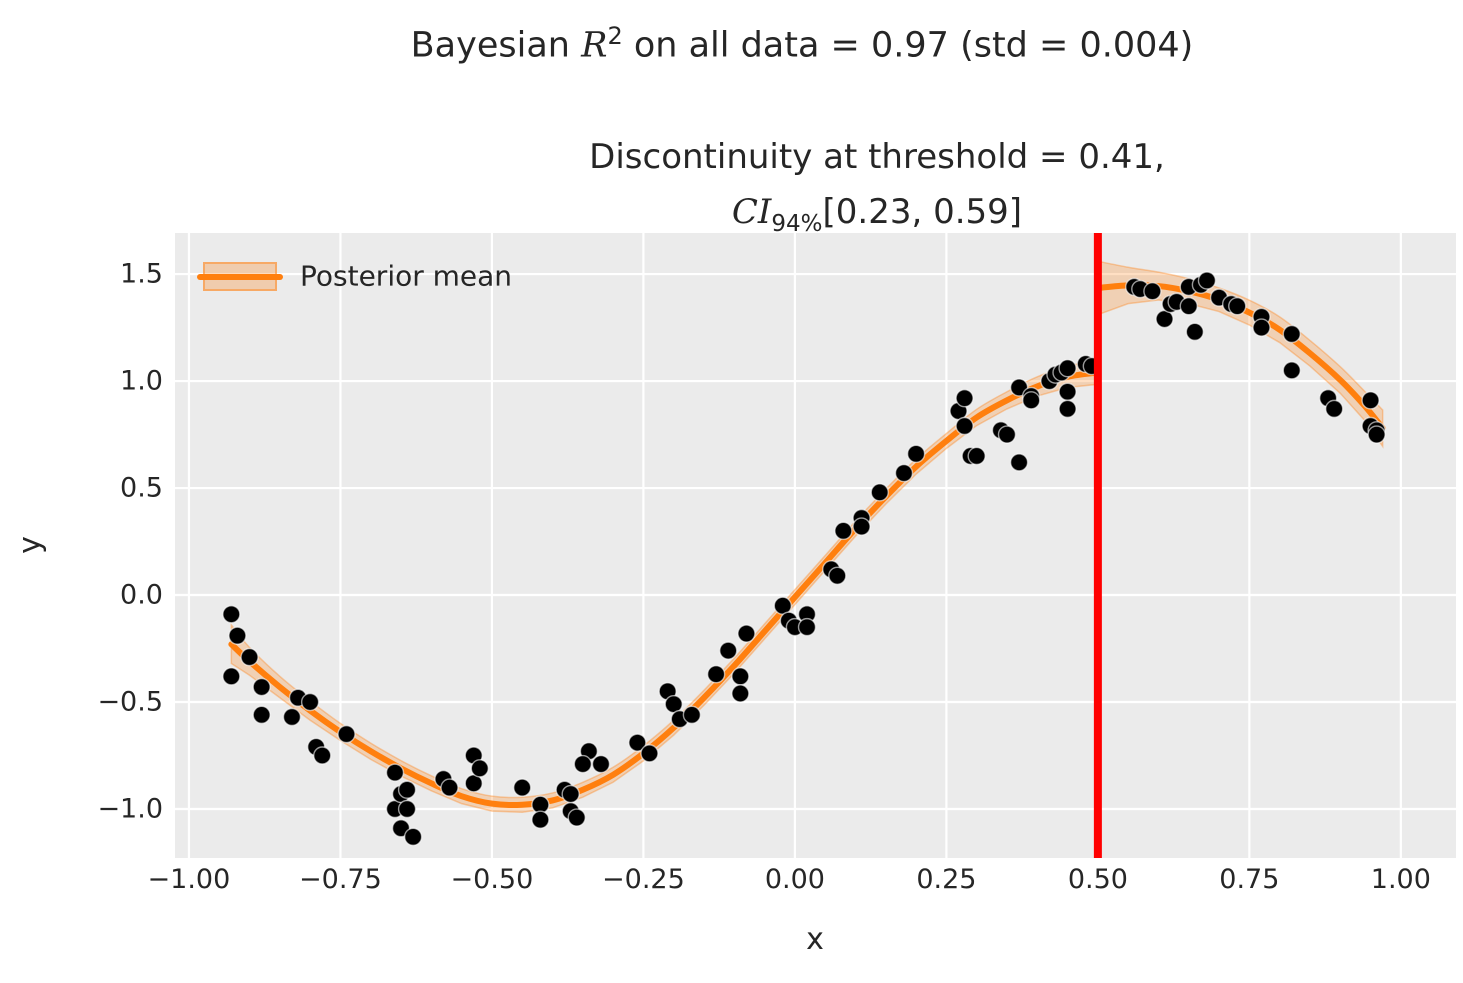 This screenshot has height=983, width=1463. I want to click on y-tick-label: −1.0, so click(130, 809).